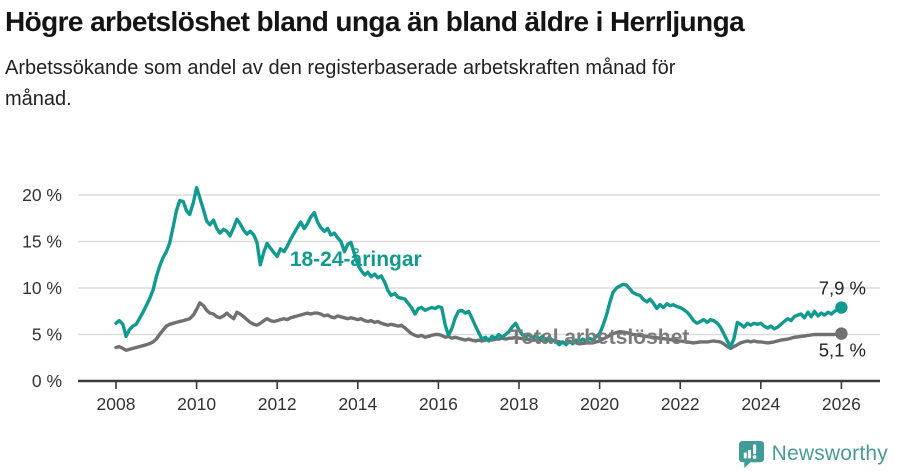  I want to click on x-tick-label-2016: 2016, so click(438, 404).